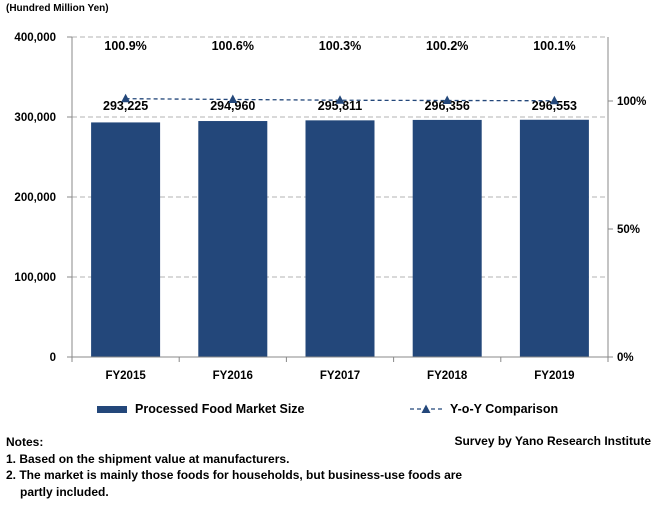 This screenshot has width=657, height=505. What do you see at coordinates (35, 118) in the screenshot?
I see `y-tick-label: 300,000` at bounding box center [35, 118].